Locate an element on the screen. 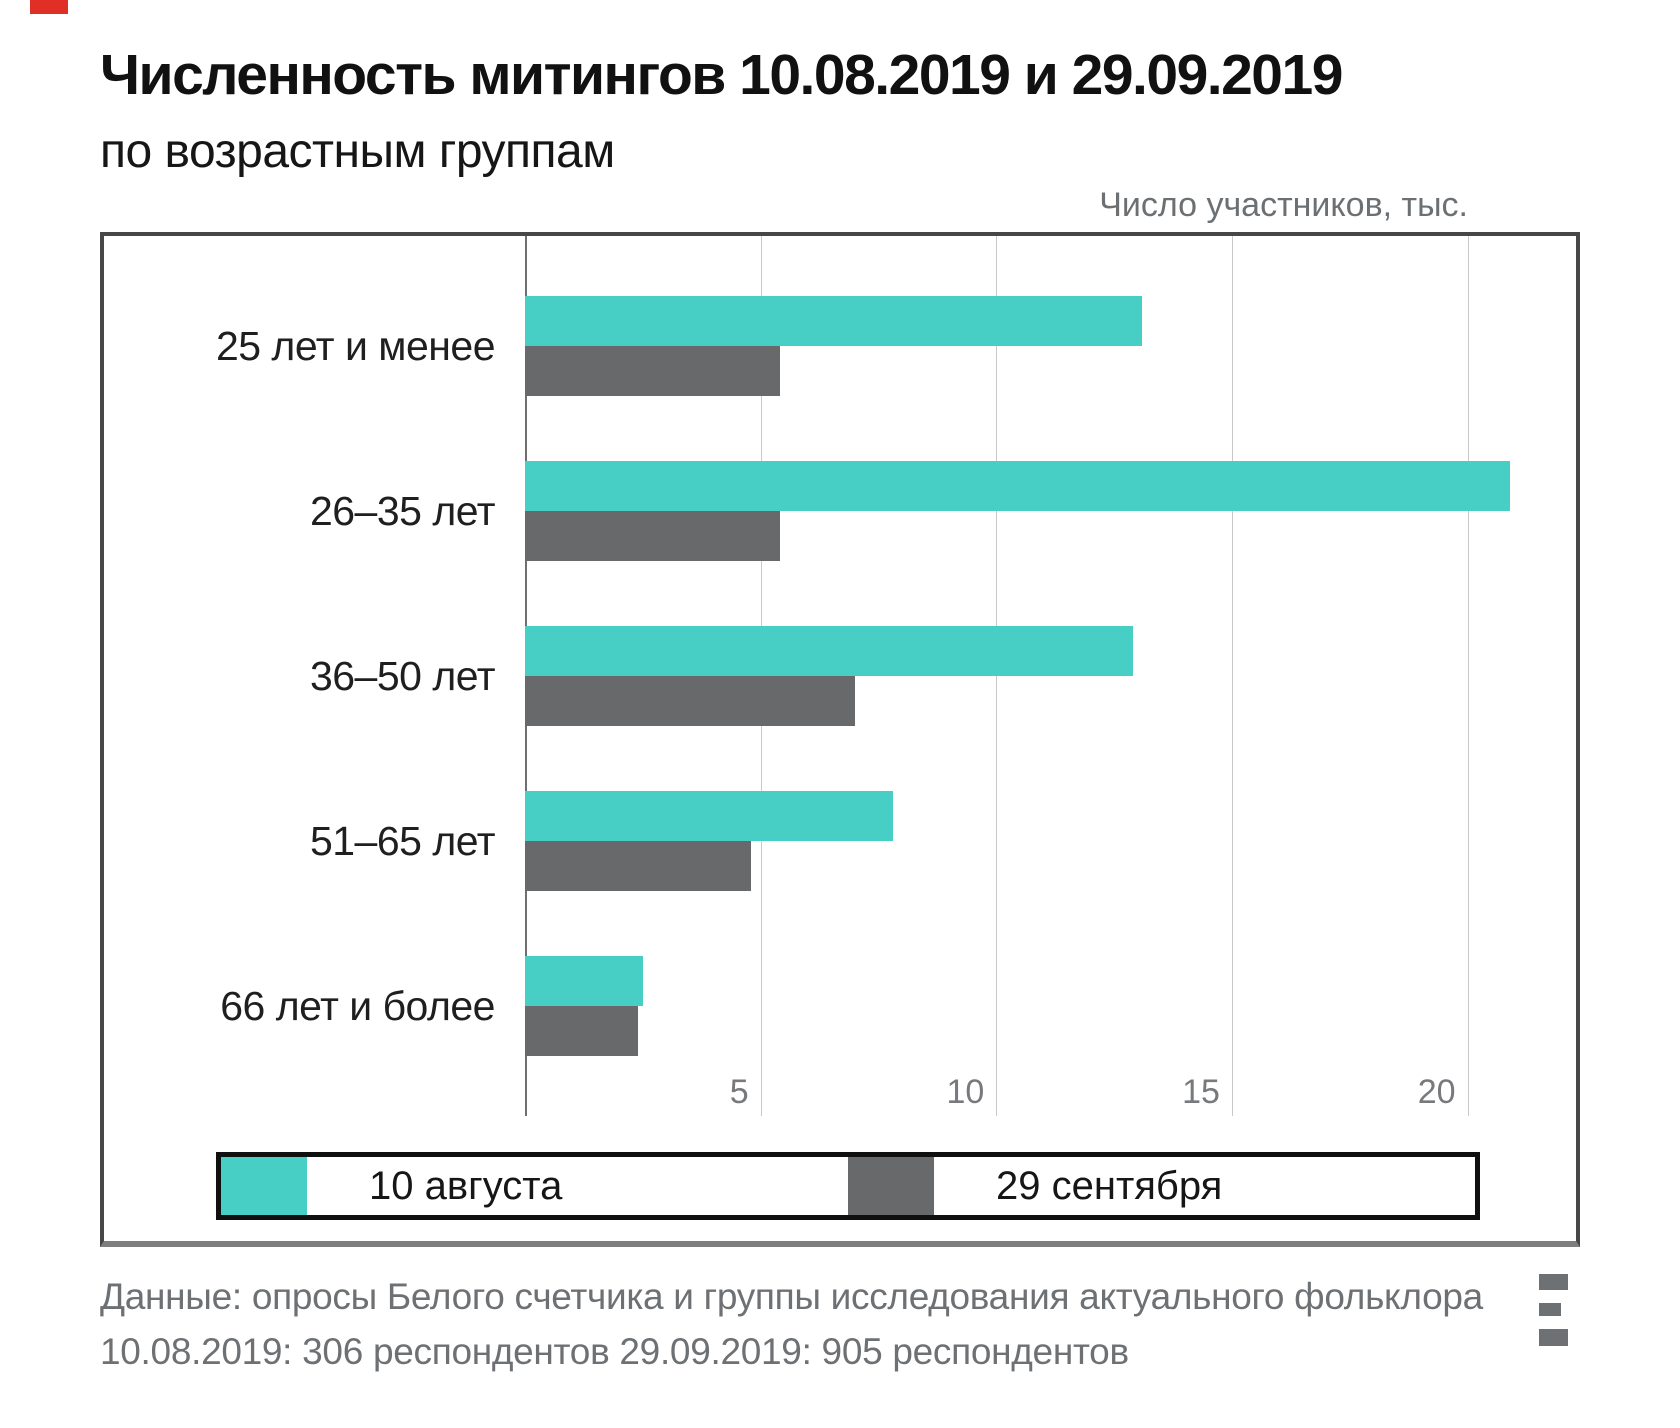 The width and height of the screenshot is (1680, 1428). legend-swatch-aug10 is located at coordinates (264, 1186).